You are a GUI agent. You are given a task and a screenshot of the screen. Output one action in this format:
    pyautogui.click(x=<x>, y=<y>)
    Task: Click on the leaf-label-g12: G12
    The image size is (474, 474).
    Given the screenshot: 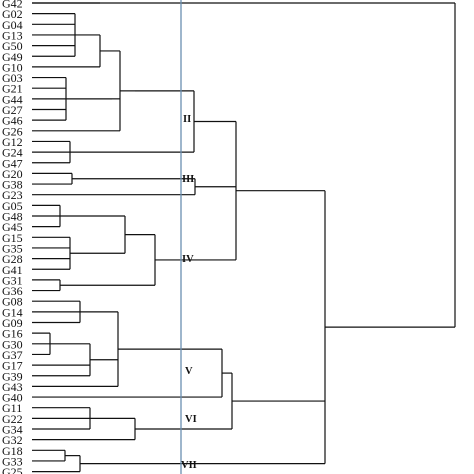 What is the action you would take?
    pyautogui.click(x=12, y=142)
    